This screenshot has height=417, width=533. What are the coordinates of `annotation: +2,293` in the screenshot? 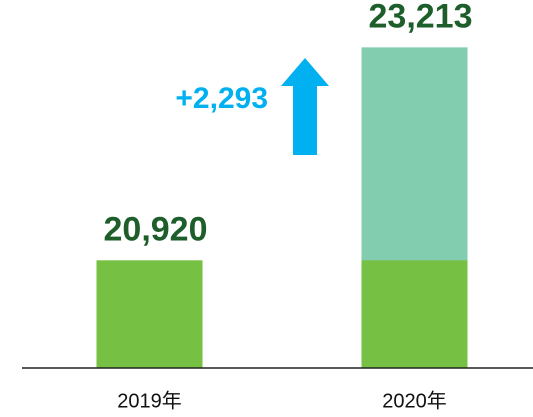 It's located at (221, 98).